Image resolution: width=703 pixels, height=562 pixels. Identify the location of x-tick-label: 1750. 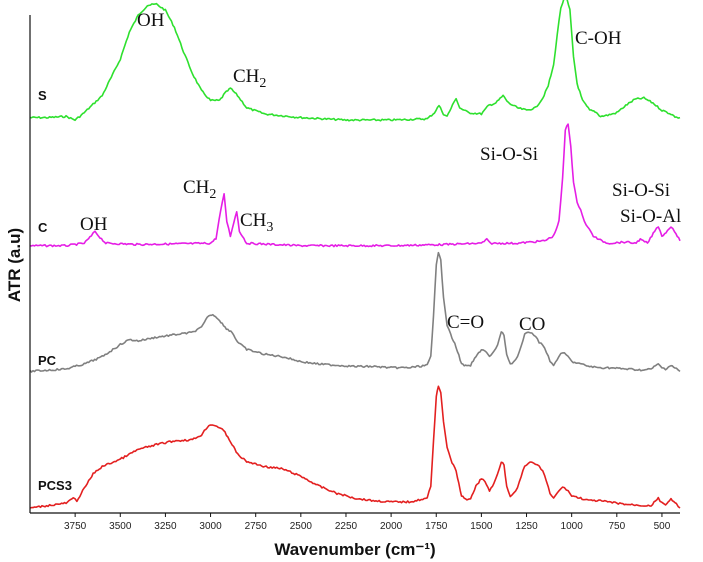
(436, 526).